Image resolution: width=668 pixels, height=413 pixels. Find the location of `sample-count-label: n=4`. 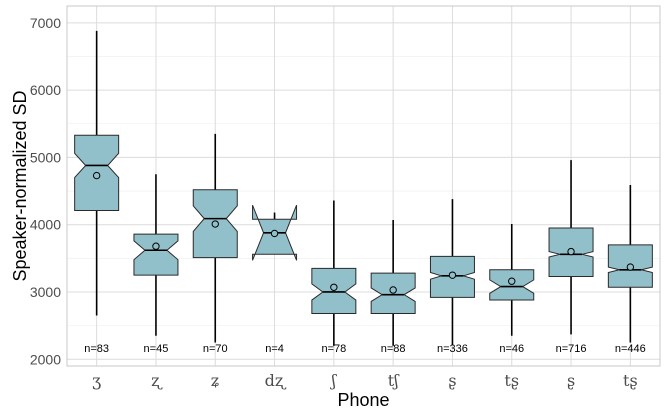

sample-count-label: n=4 is located at coordinates (274, 349).